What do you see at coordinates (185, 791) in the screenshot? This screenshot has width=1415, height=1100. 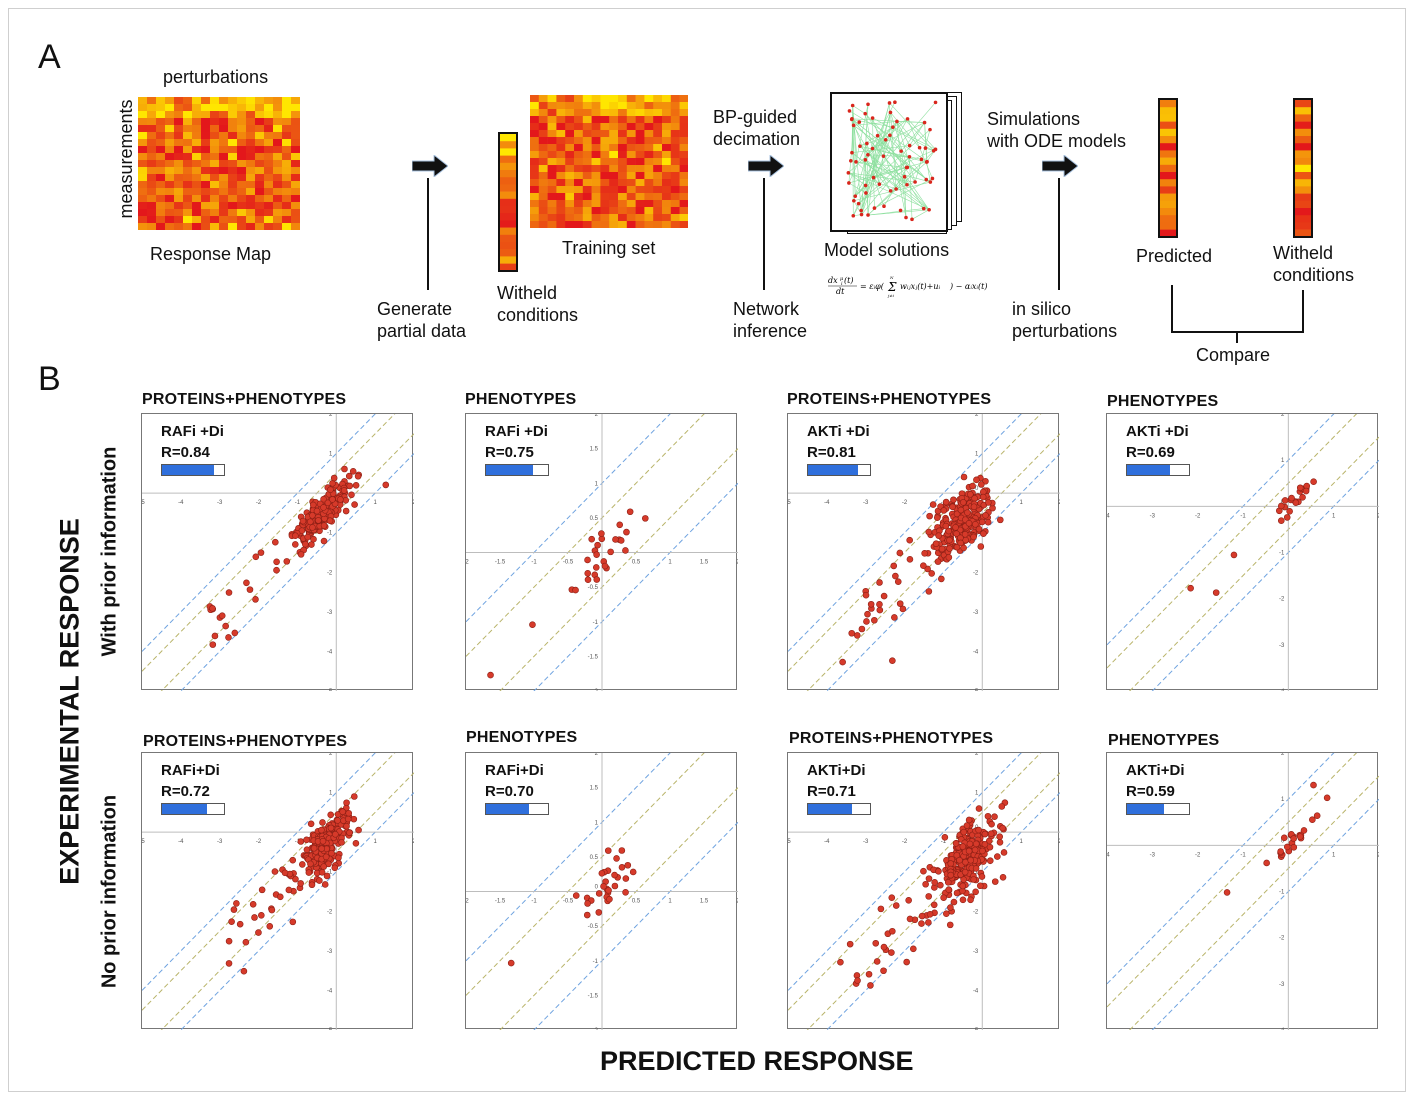 I see `correlation-value: R=0.72` at bounding box center [185, 791].